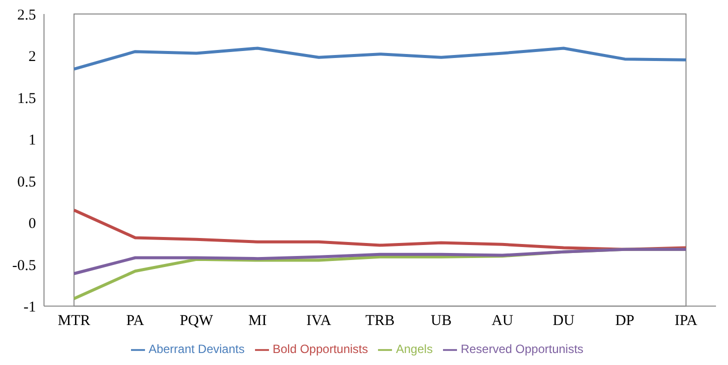 The width and height of the screenshot is (728, 365). Describe the element at coordinates (380, 320) in the screenshot. I see `x-tick-label: TRB` at that location.